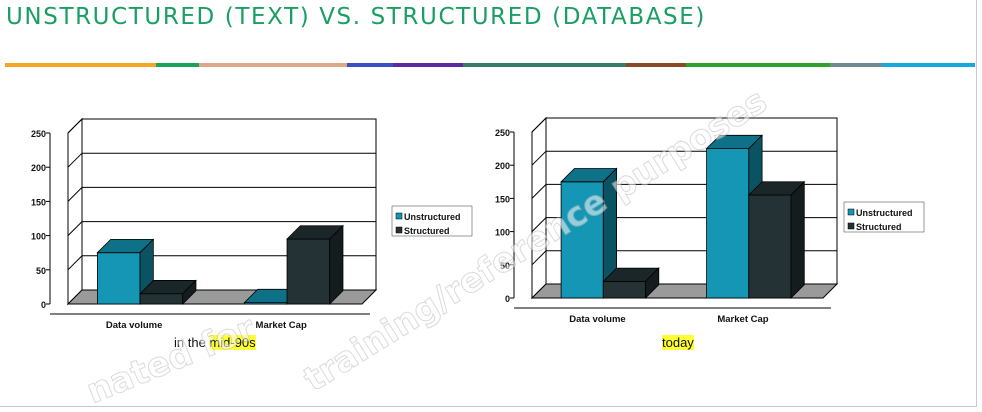 This screenshot has height=412, width=982. I want to click on accent-strip, so click(490, 65).